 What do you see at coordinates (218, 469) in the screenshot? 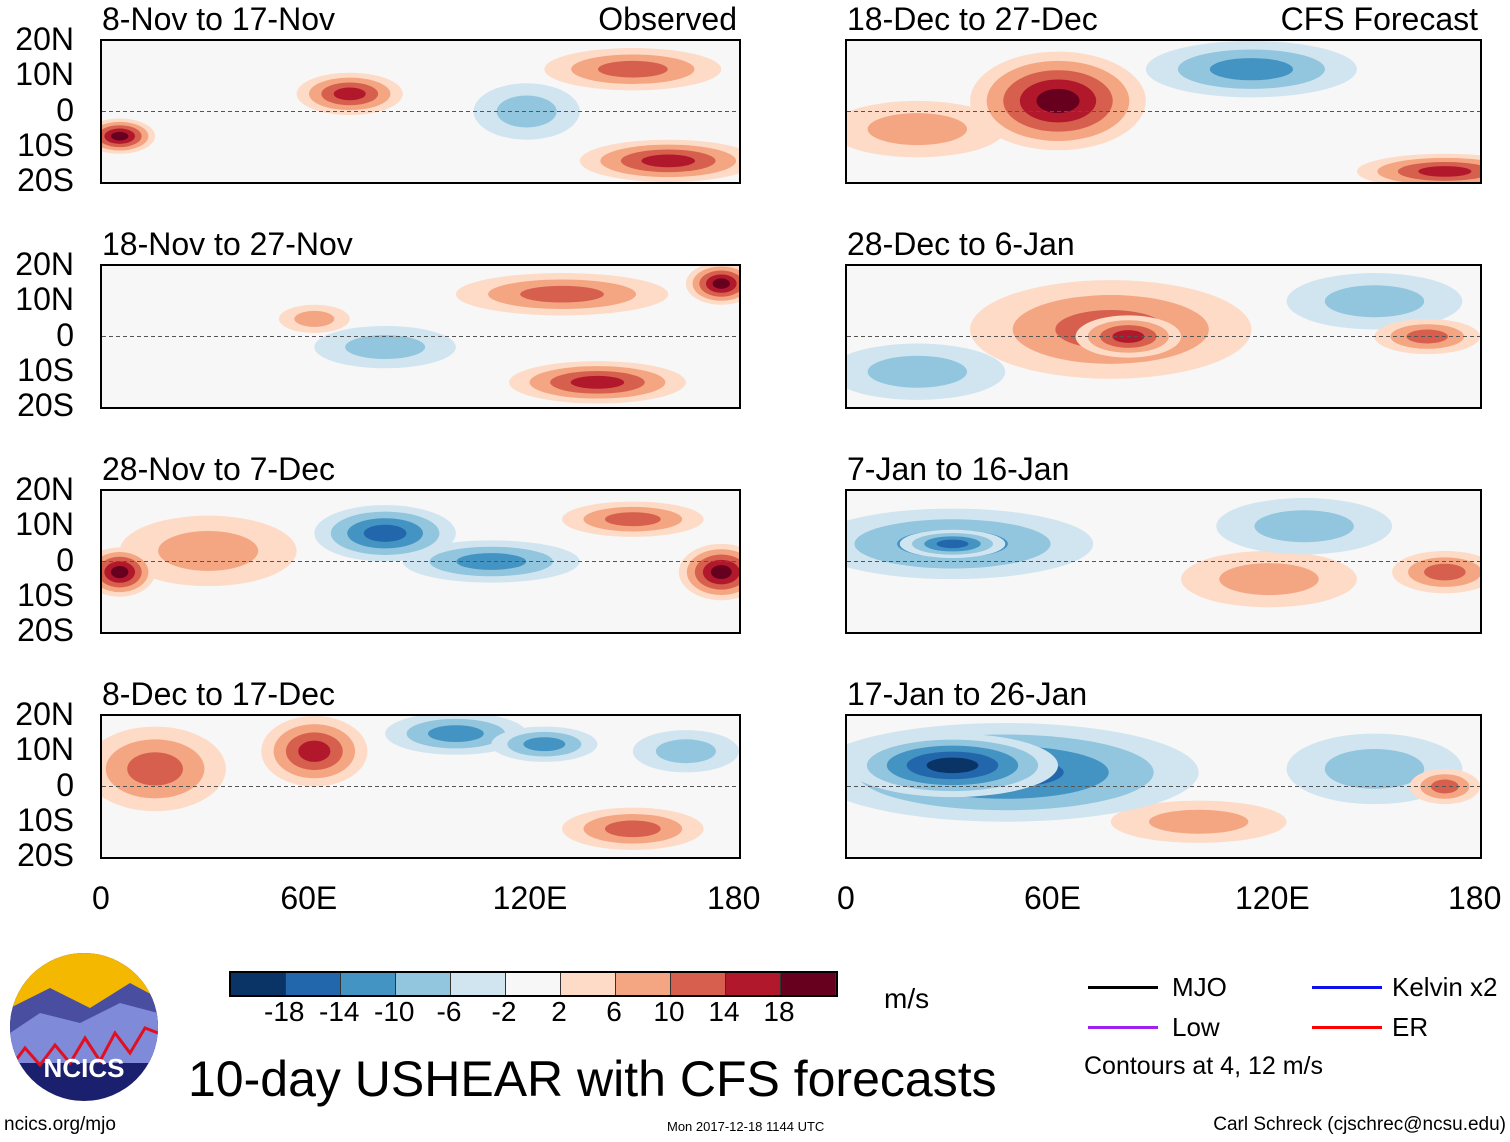
I see `panel-title: 28-Nov to 7-Dec` at bounding box center [218, 469].